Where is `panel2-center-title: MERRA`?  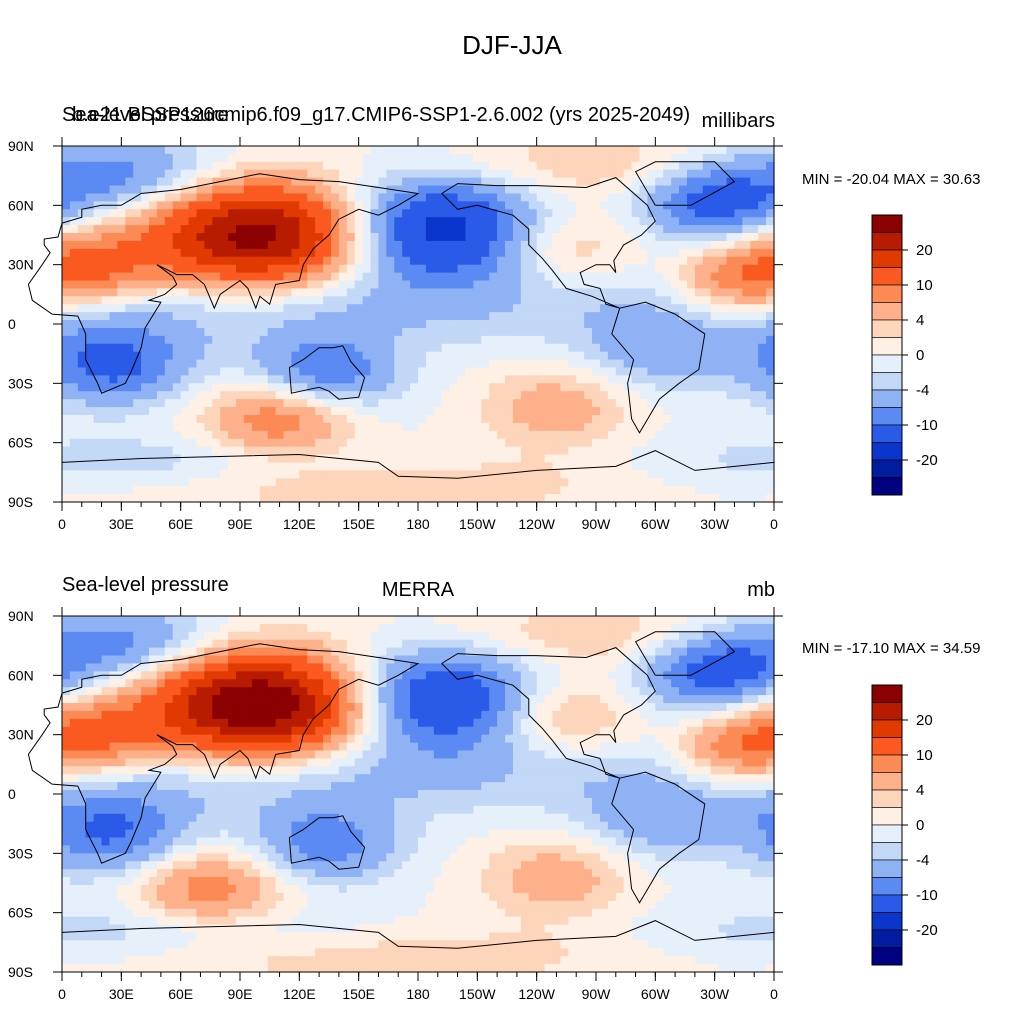
panel2-center-title: MERRA is located at coordinates (418, 590).